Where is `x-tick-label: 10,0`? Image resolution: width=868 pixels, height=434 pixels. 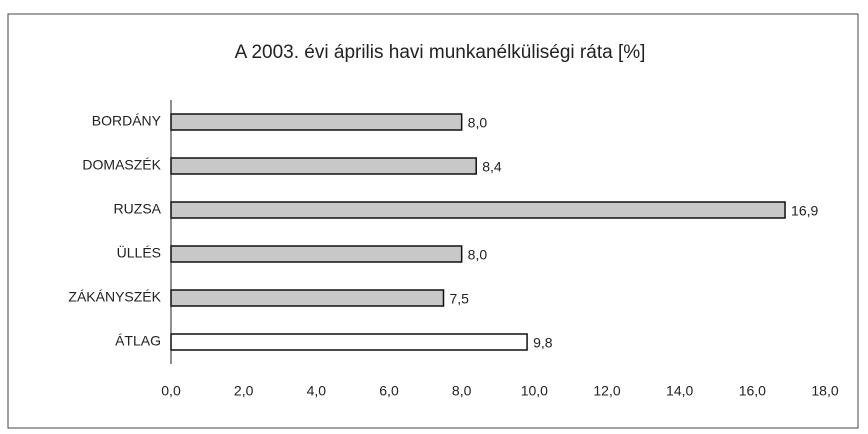
x-tick-label: 10,0 is located at coordinates (534, 391).